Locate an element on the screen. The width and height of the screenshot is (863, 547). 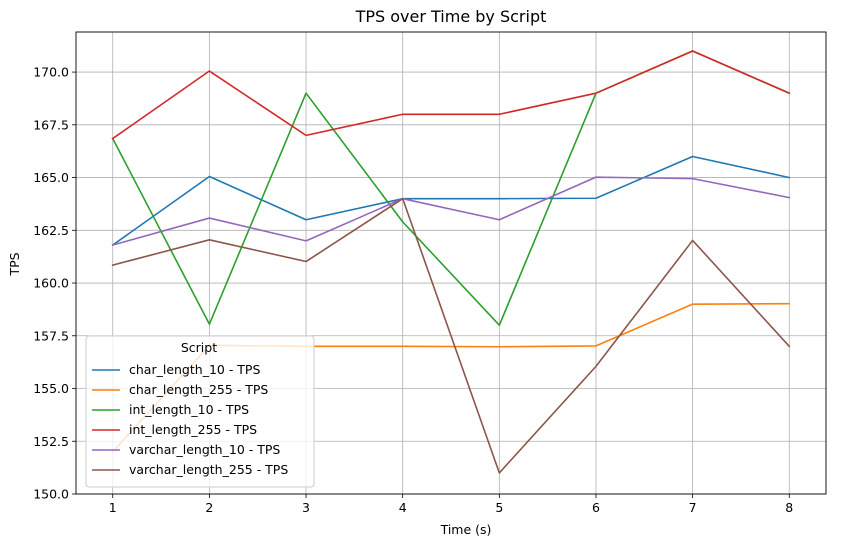
x-tick-label: 1 is located at coordinates (113, 507).